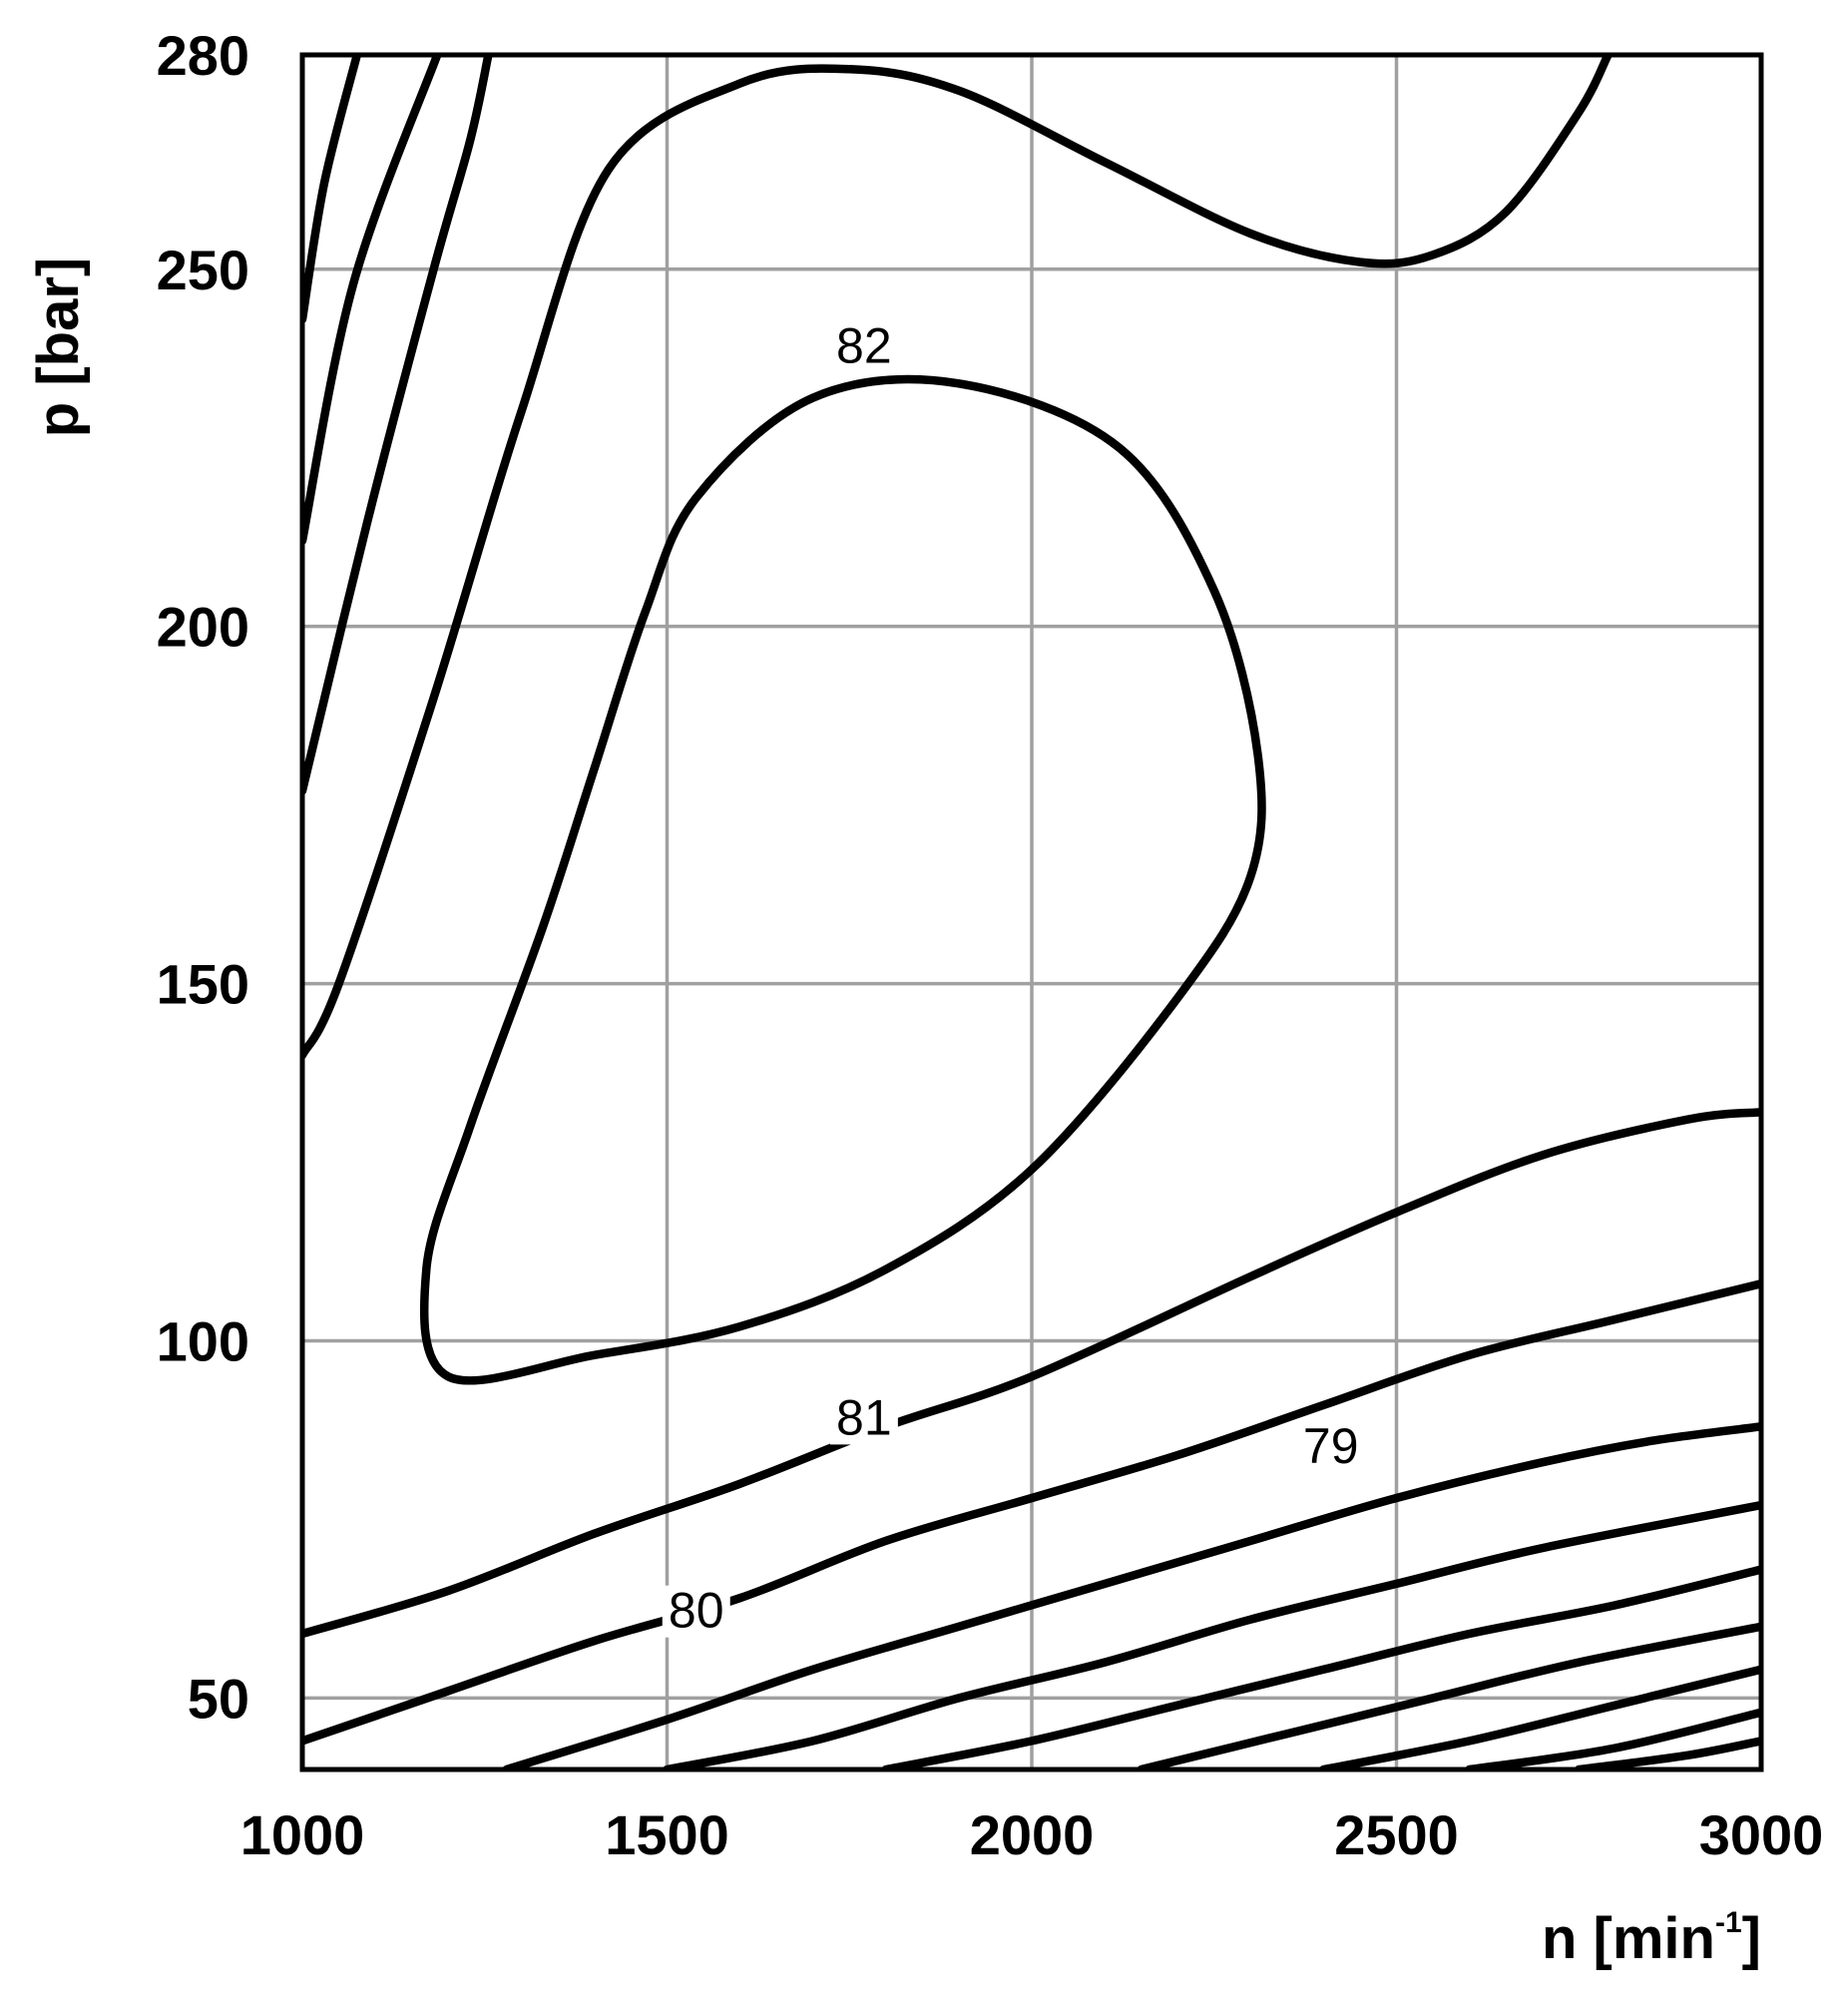 The image size is (1842, 2016). Describe the element at coordinates (1651, 1938) in the screenshot. I see `x-axis-label: n [min-1]` at that location.